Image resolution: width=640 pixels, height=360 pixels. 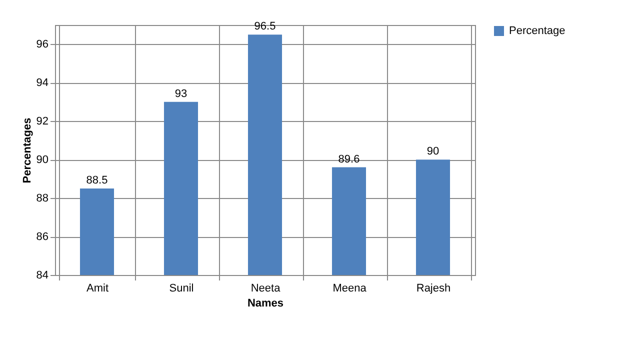 I want to click on data-label: 96.5, so click(x=265, y=26).